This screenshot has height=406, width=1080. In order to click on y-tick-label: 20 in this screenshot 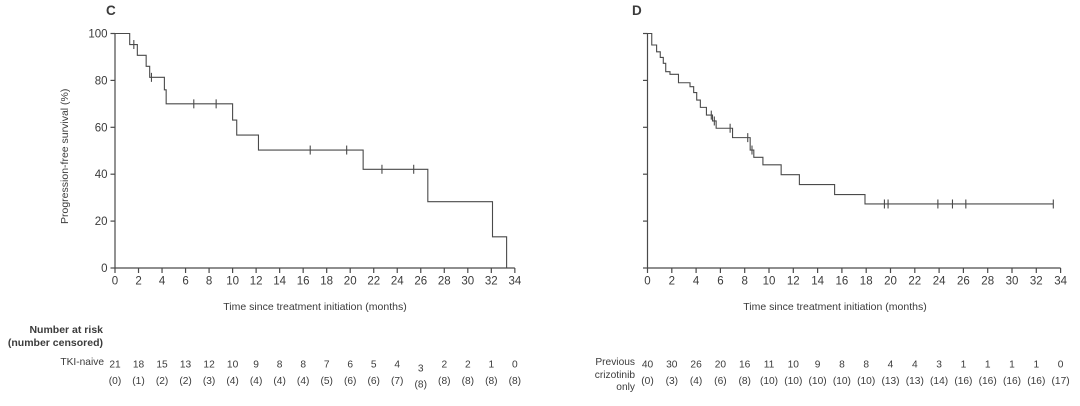, I will do `click(101, 222)`.